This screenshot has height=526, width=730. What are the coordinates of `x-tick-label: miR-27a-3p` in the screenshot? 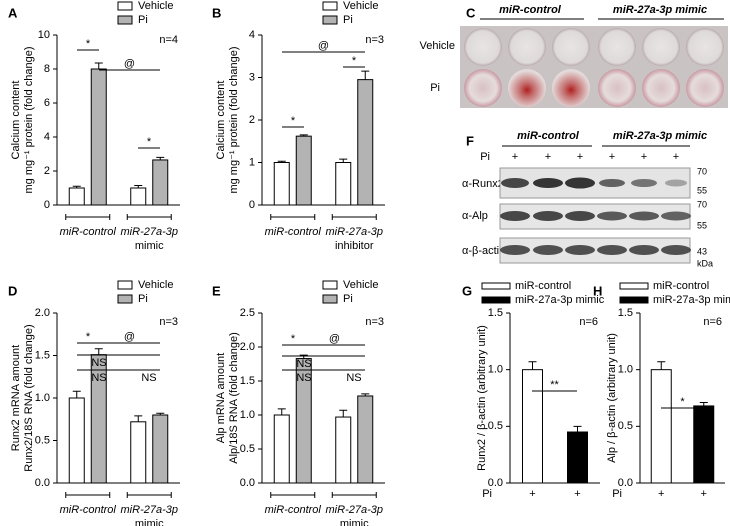 It's located at (149, 510).